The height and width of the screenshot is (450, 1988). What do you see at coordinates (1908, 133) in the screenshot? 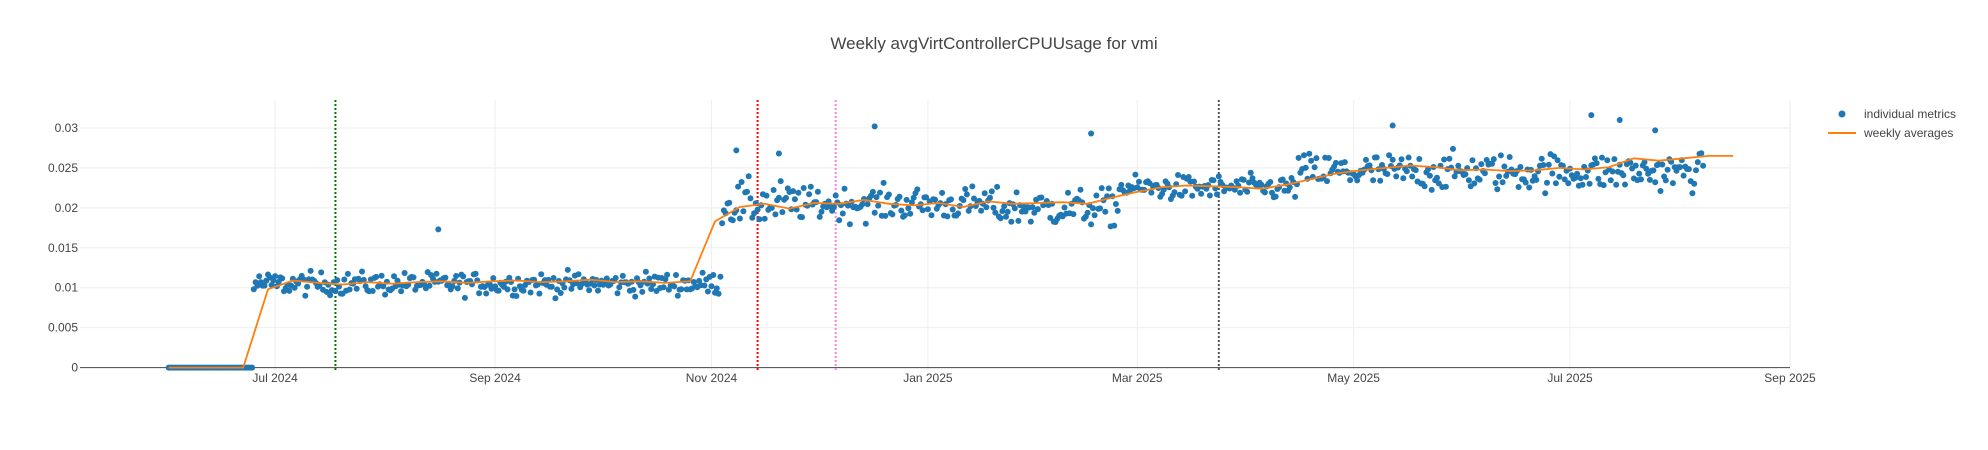
I see `legend-label: weekly averages` at bounding box center [1908, 133].